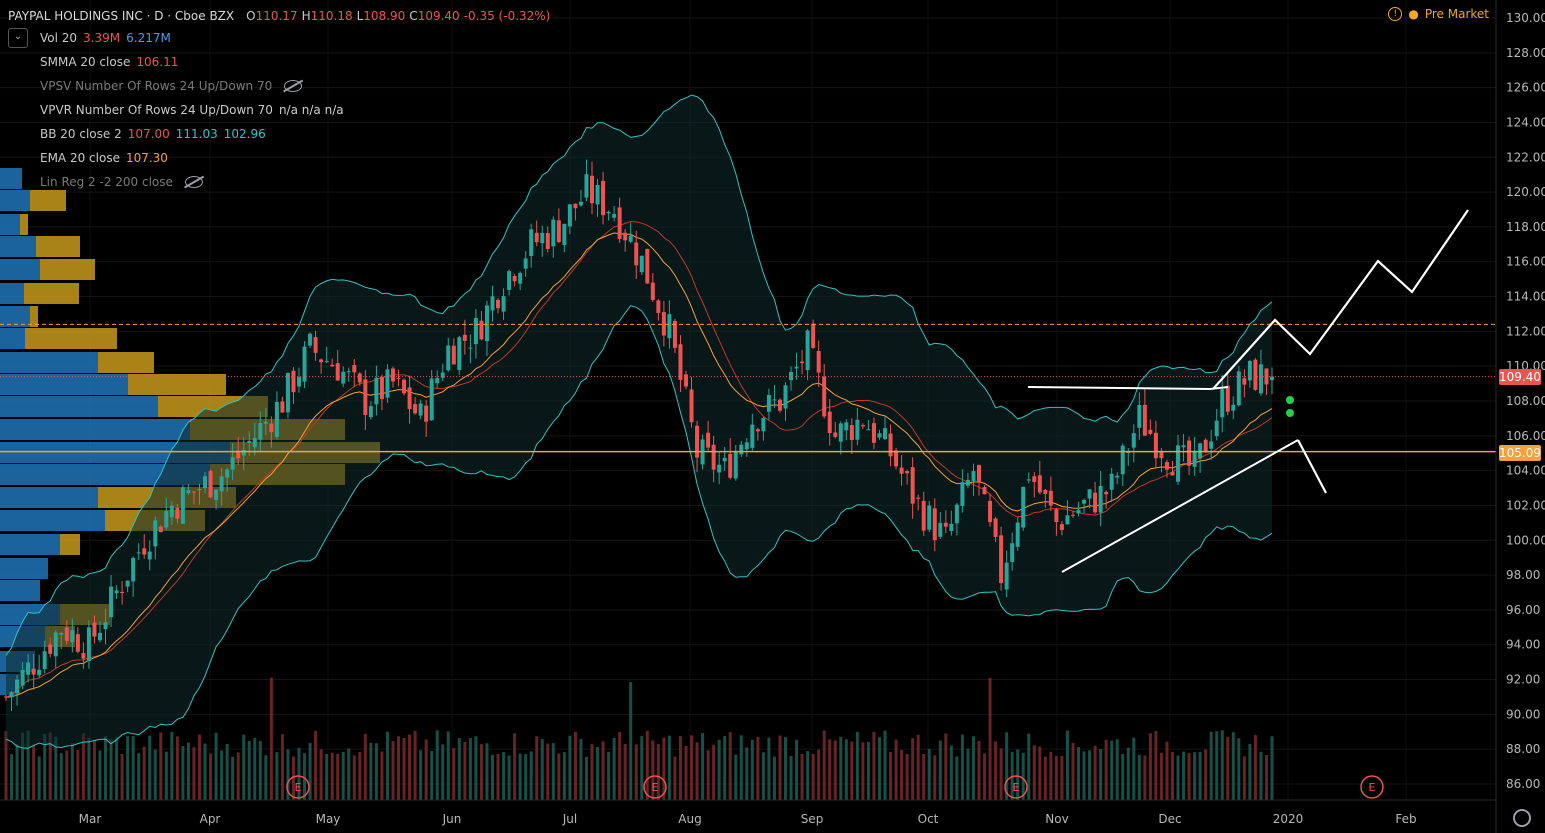 This screenshot has height=833, width=1545. What do you see at coordinates (281, 86) in the screenshot?
I see `indicator-row: VPSV Number Of Rows 24 Up/Down 70` at bounding box center [281, 86].